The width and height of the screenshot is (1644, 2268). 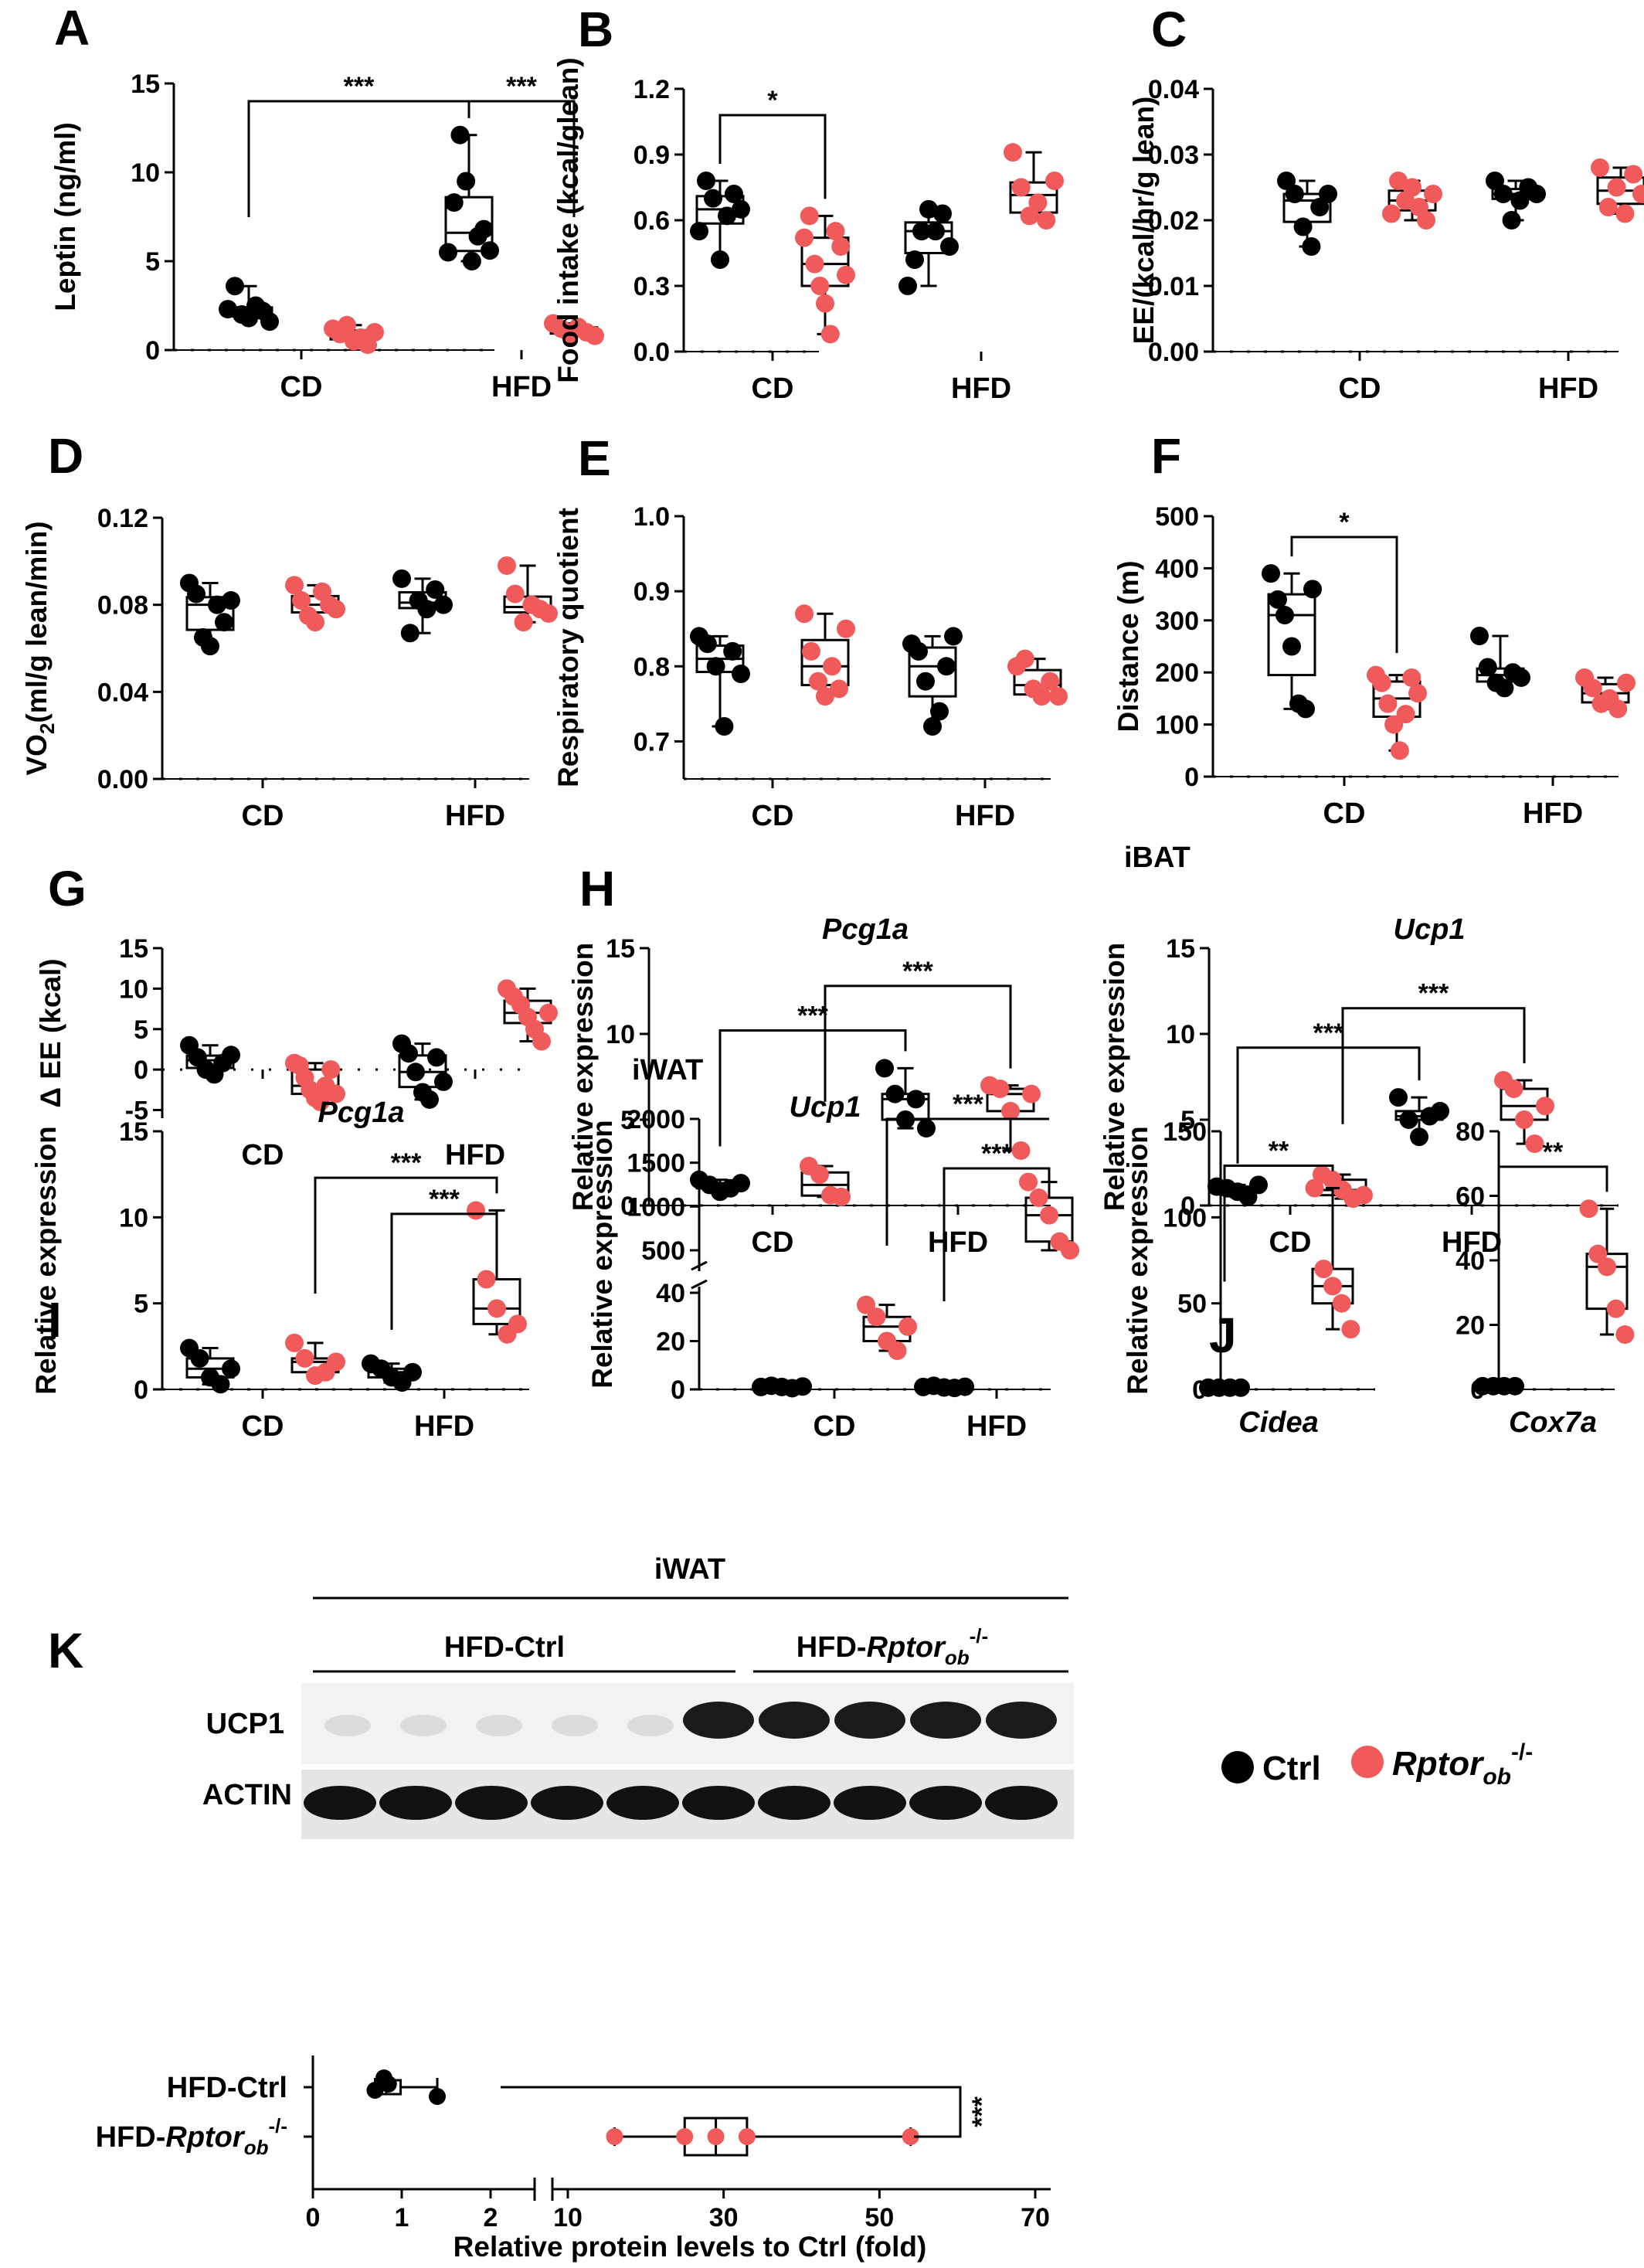 What do you see at coordinates (123, 518) in the screenshot?
I see `y-tick-label: 0.12` at bounding box center [123, 518].